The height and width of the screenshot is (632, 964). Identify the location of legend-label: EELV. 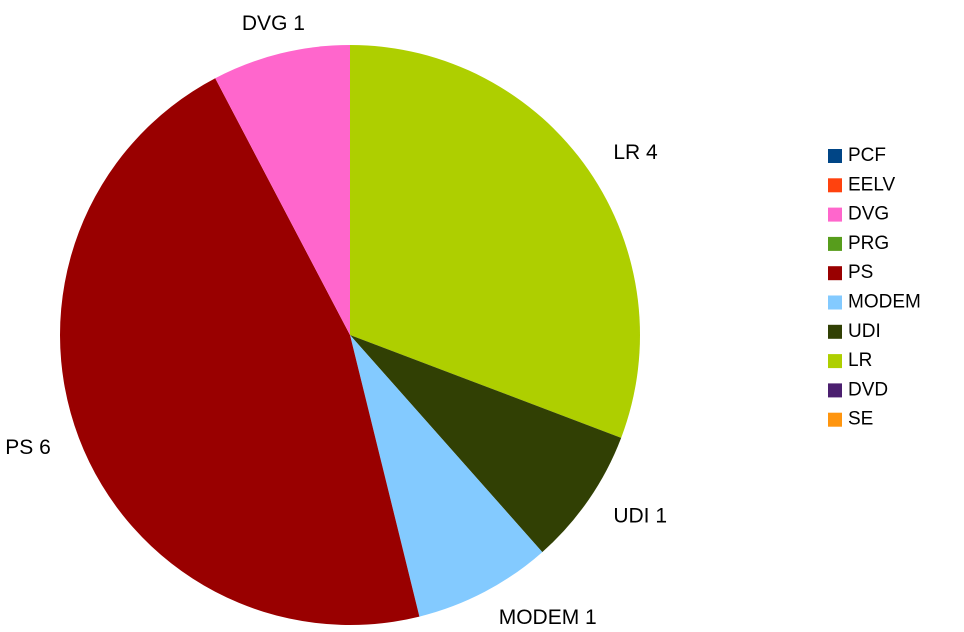
(872, 184).